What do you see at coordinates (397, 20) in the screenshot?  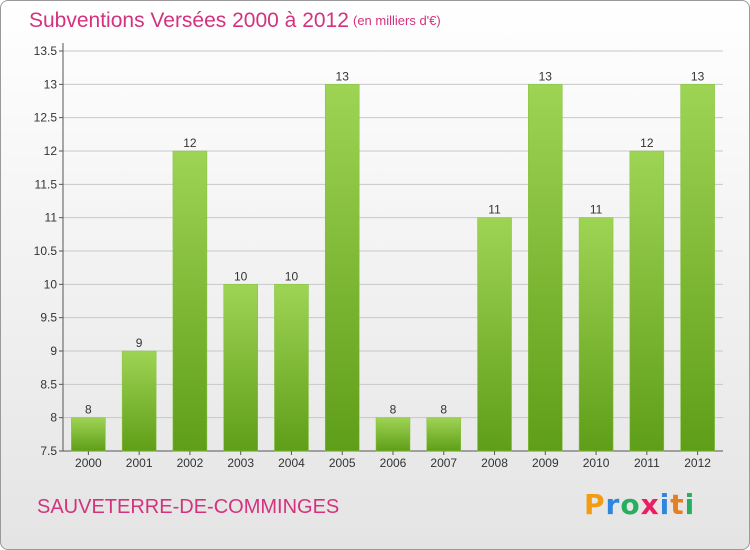 I see `chart-unit: (en milliers d'€)` at bounding box center [397, 20].